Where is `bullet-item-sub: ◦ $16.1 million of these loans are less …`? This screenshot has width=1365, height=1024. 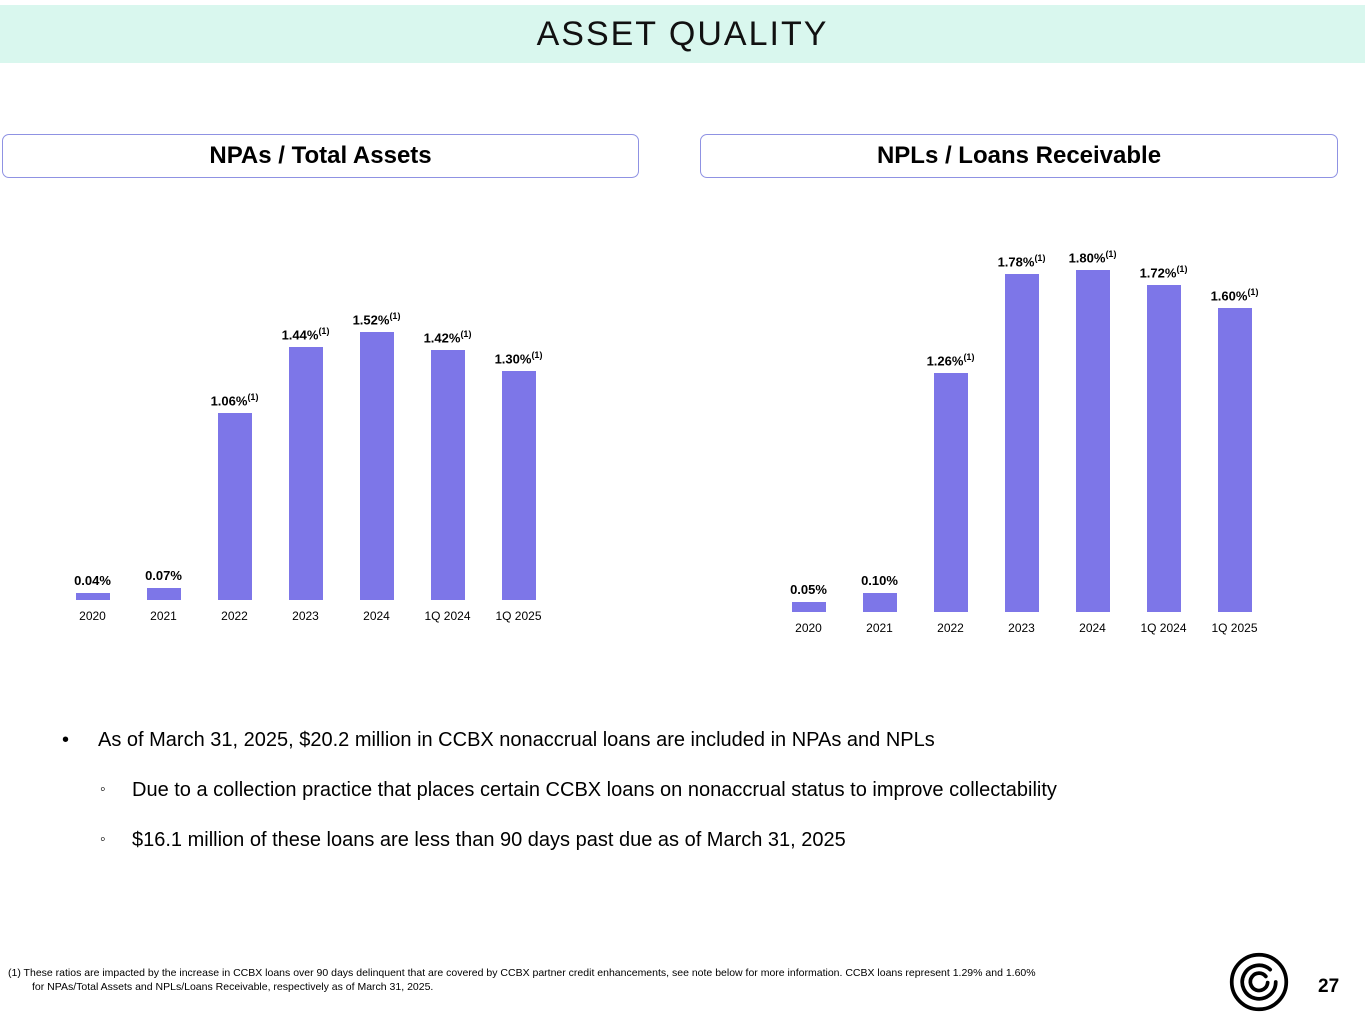 bullet-item-sub: ◦ $16.1 million of these loans are less … is located at coordinates (708, 840).